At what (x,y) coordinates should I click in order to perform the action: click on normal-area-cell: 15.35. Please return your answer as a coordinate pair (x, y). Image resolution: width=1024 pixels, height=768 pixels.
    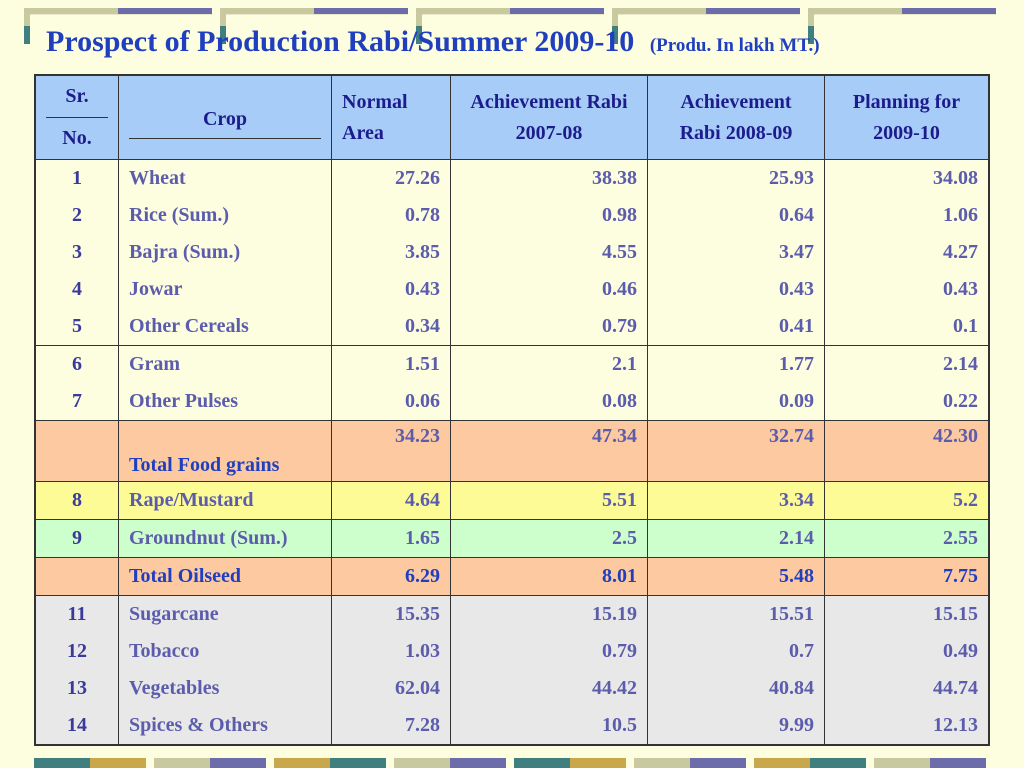
    Looking at the image, I should click on (391, 614).